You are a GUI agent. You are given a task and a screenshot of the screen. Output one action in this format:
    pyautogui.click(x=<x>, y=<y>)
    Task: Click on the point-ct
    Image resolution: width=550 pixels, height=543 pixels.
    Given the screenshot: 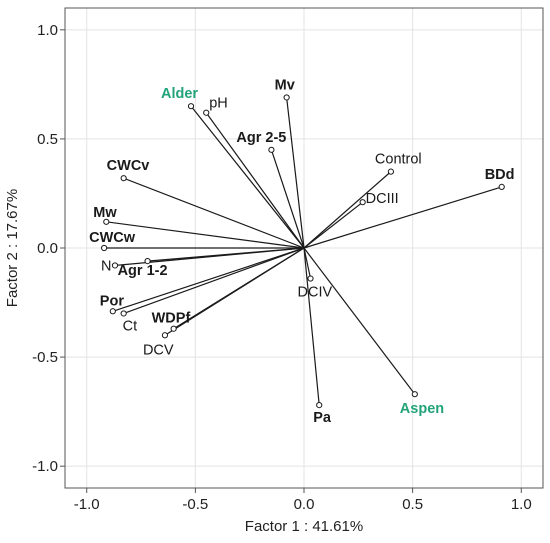 What is the action you would take?
    pyautogui.click(x=123, y=313)
    